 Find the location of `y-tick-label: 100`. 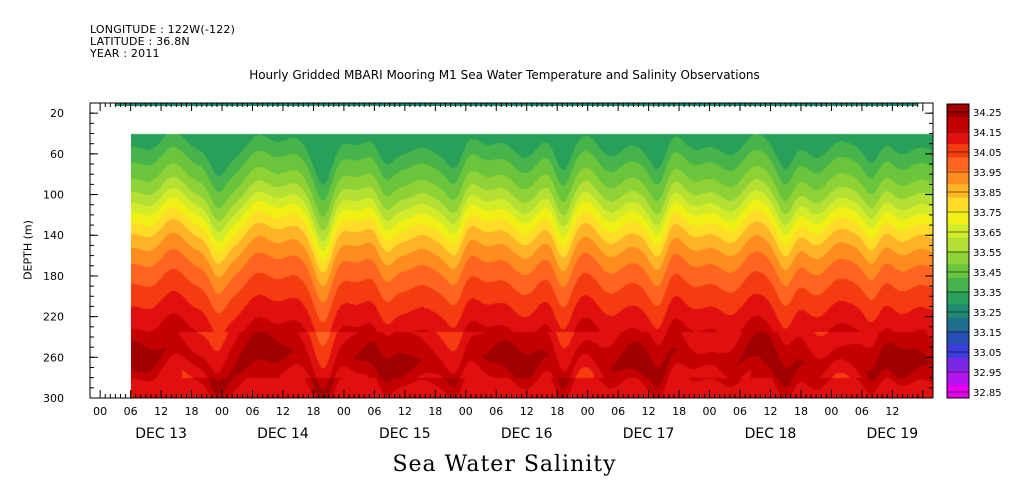

y-tick-label: 100 is located at coordinates (53, 195).